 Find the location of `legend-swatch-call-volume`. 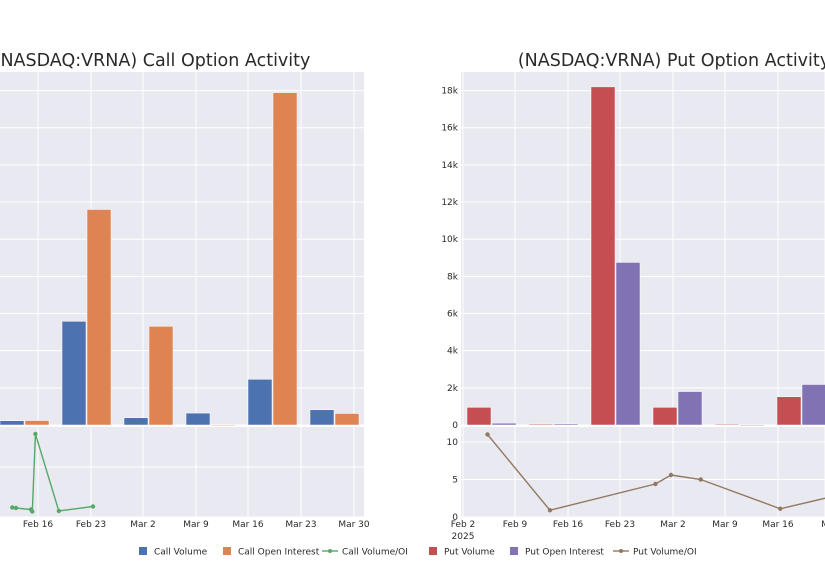

legend-swatch-call-volume is located at coordinates (143, 551).